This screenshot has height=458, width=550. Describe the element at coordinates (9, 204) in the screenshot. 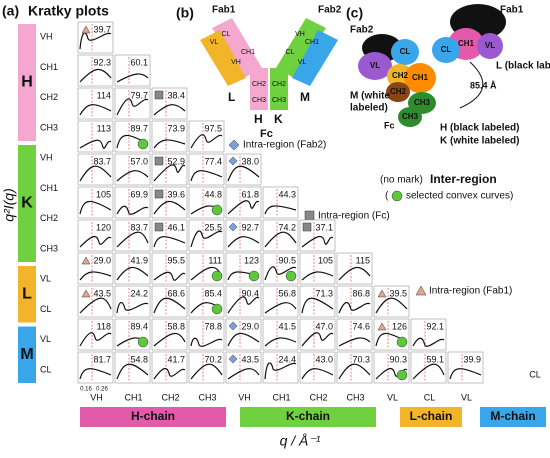

I see `y-axis-label: q²I(q)` at that location.